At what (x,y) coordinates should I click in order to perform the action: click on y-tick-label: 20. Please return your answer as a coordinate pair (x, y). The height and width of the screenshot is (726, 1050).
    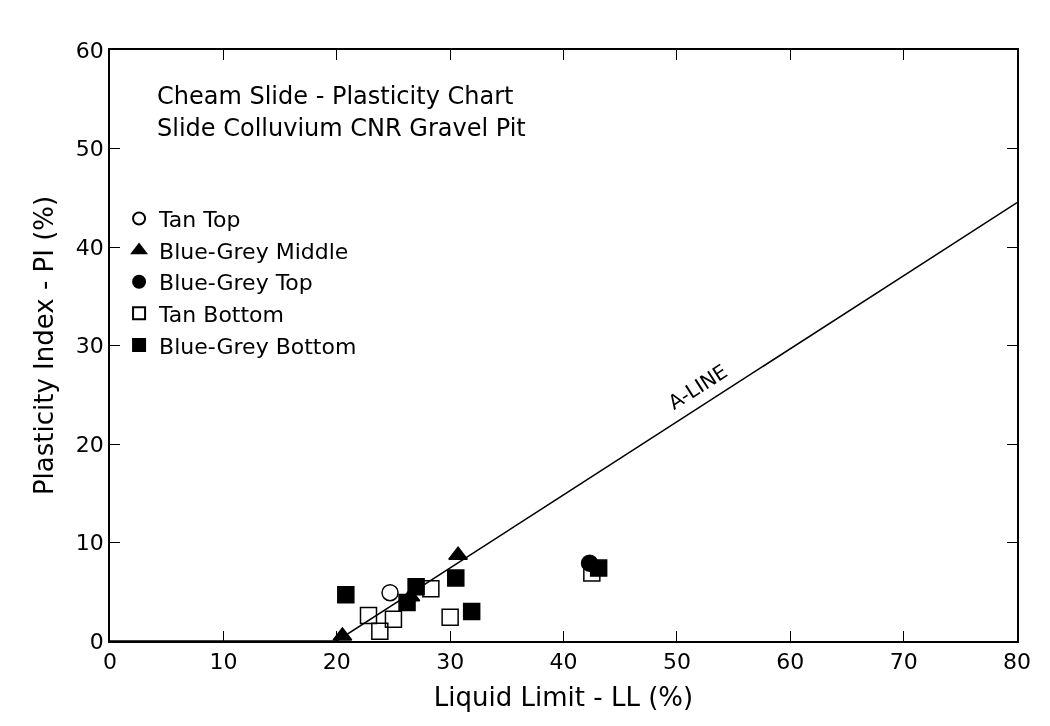
    Looking at the image, I should click on (89, 444).